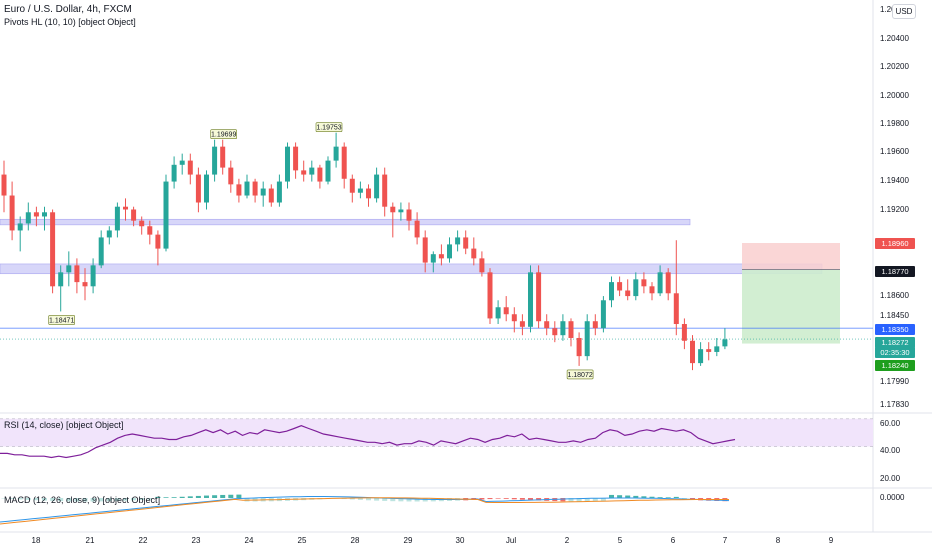 This screenshot has height=555, width=932. What do you see at coordinates (90, 540) in the screenshot?
I see `time-tick: 21` at bounding box center [90, 540].